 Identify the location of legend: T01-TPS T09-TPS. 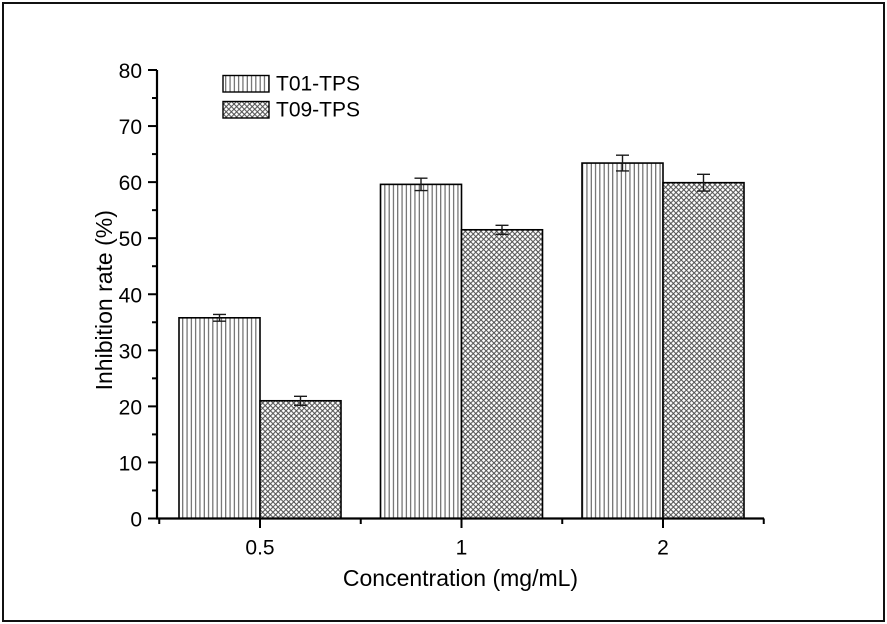
(291, 97).